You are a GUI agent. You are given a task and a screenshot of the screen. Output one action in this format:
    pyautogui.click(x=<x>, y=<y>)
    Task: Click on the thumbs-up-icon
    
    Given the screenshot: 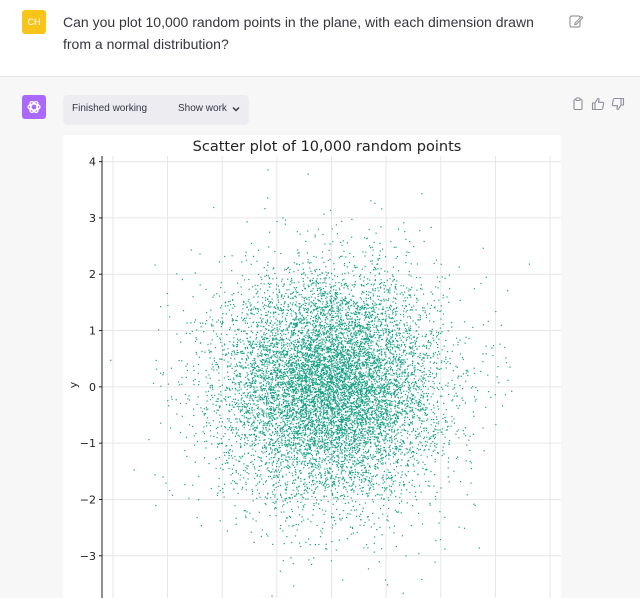 What is the action you would take?
    pyautogui.click(x=598, y=104)
    